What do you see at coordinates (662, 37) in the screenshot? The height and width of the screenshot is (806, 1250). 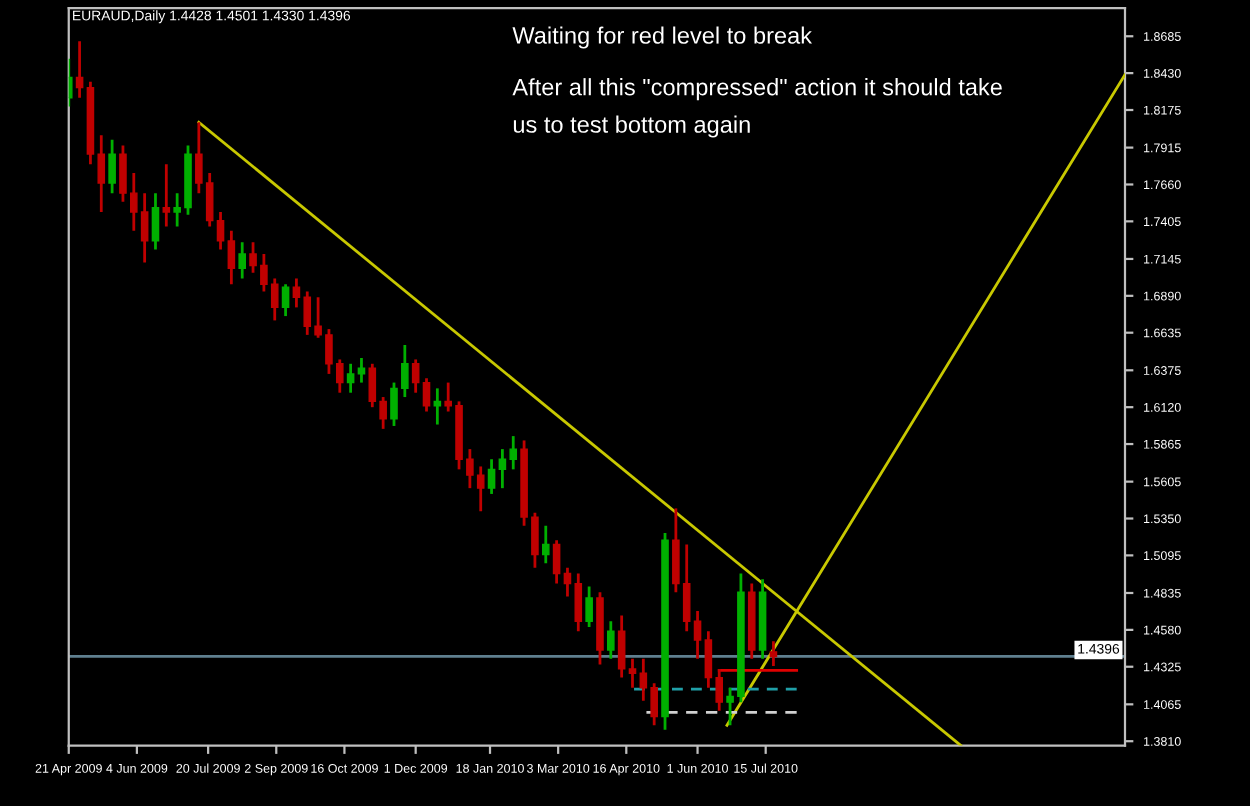 I see `annotation: Waiting for red level to break` at bounding box center [662, 37].